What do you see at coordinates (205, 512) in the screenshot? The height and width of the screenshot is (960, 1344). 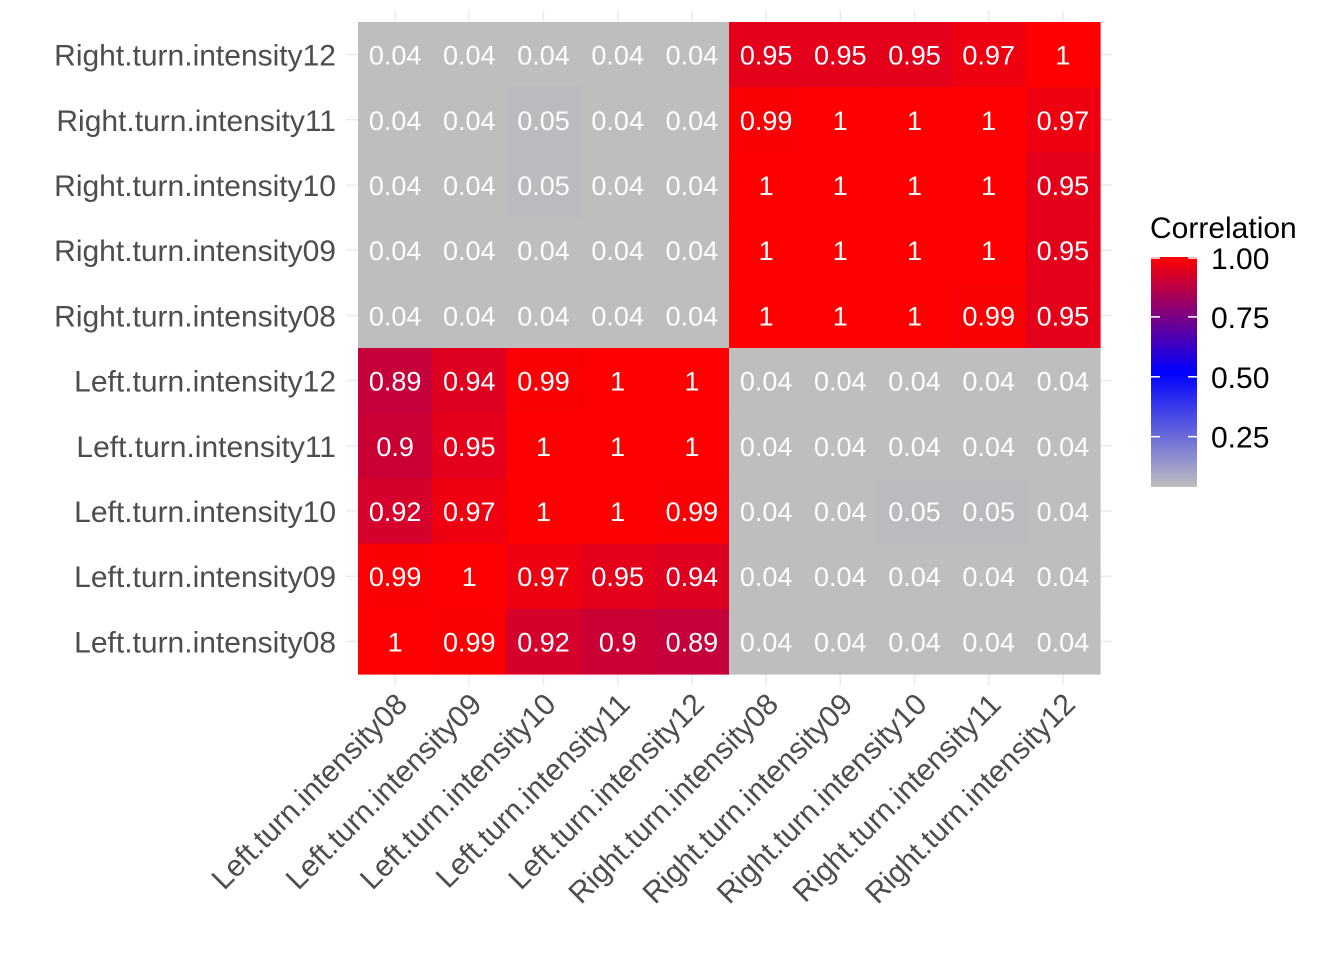 I see `y-tick-label: Left.turn.intensity10` at bounding box center [205, 512].